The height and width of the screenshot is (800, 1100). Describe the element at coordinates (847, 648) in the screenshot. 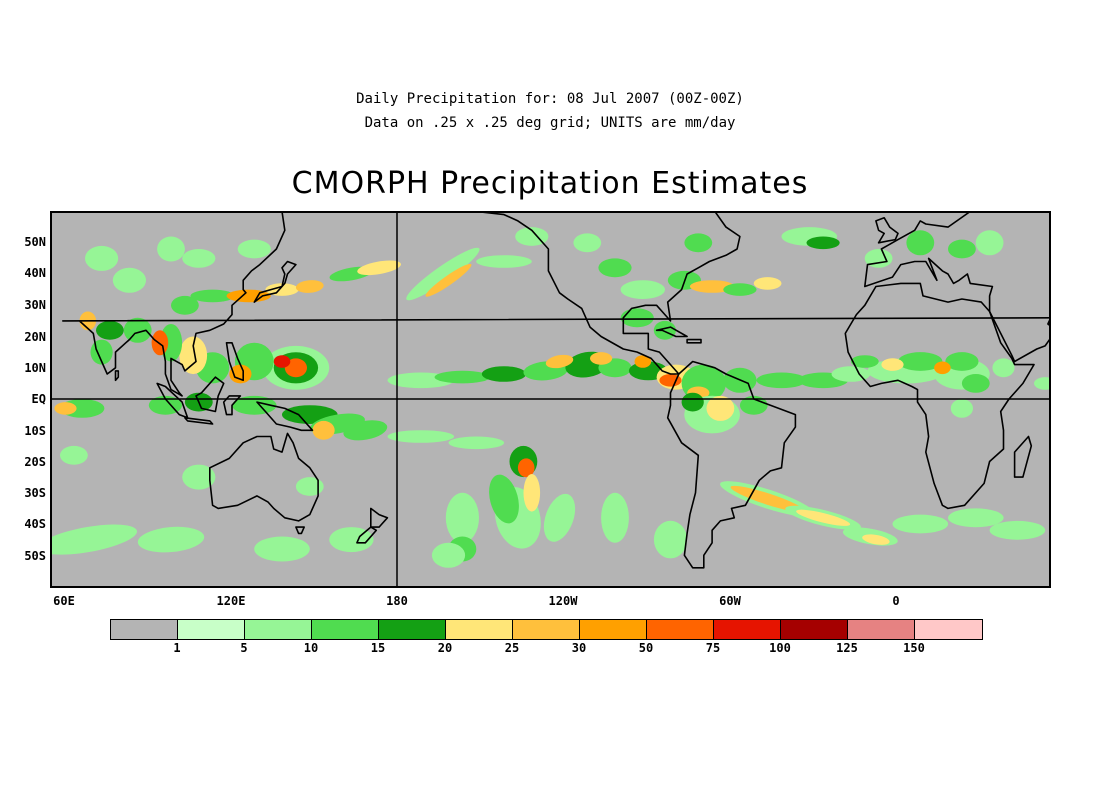

I see `legend-label-125: 125` at that location.